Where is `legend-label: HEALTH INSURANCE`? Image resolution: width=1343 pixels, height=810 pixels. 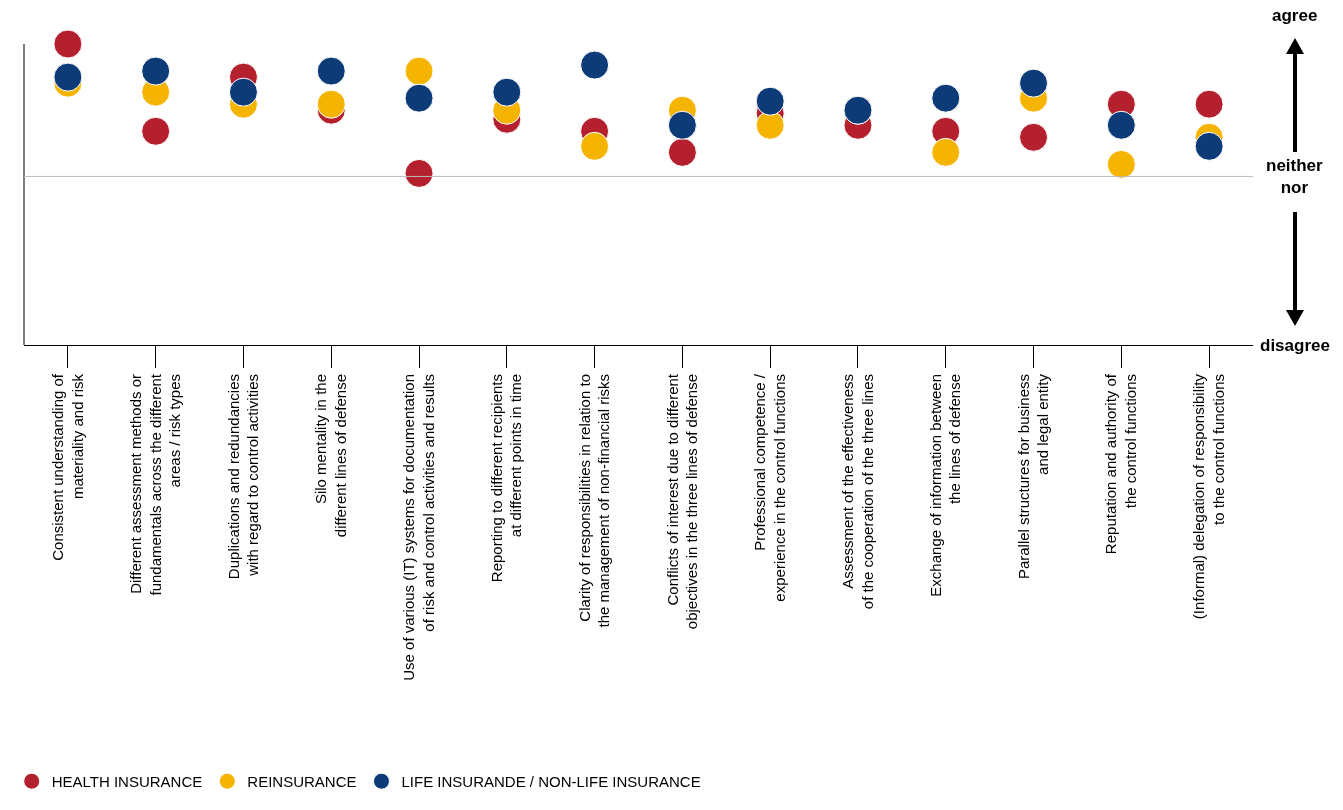
legend-label: HEALTH INSURANCE is located at coordinates (127, 782).